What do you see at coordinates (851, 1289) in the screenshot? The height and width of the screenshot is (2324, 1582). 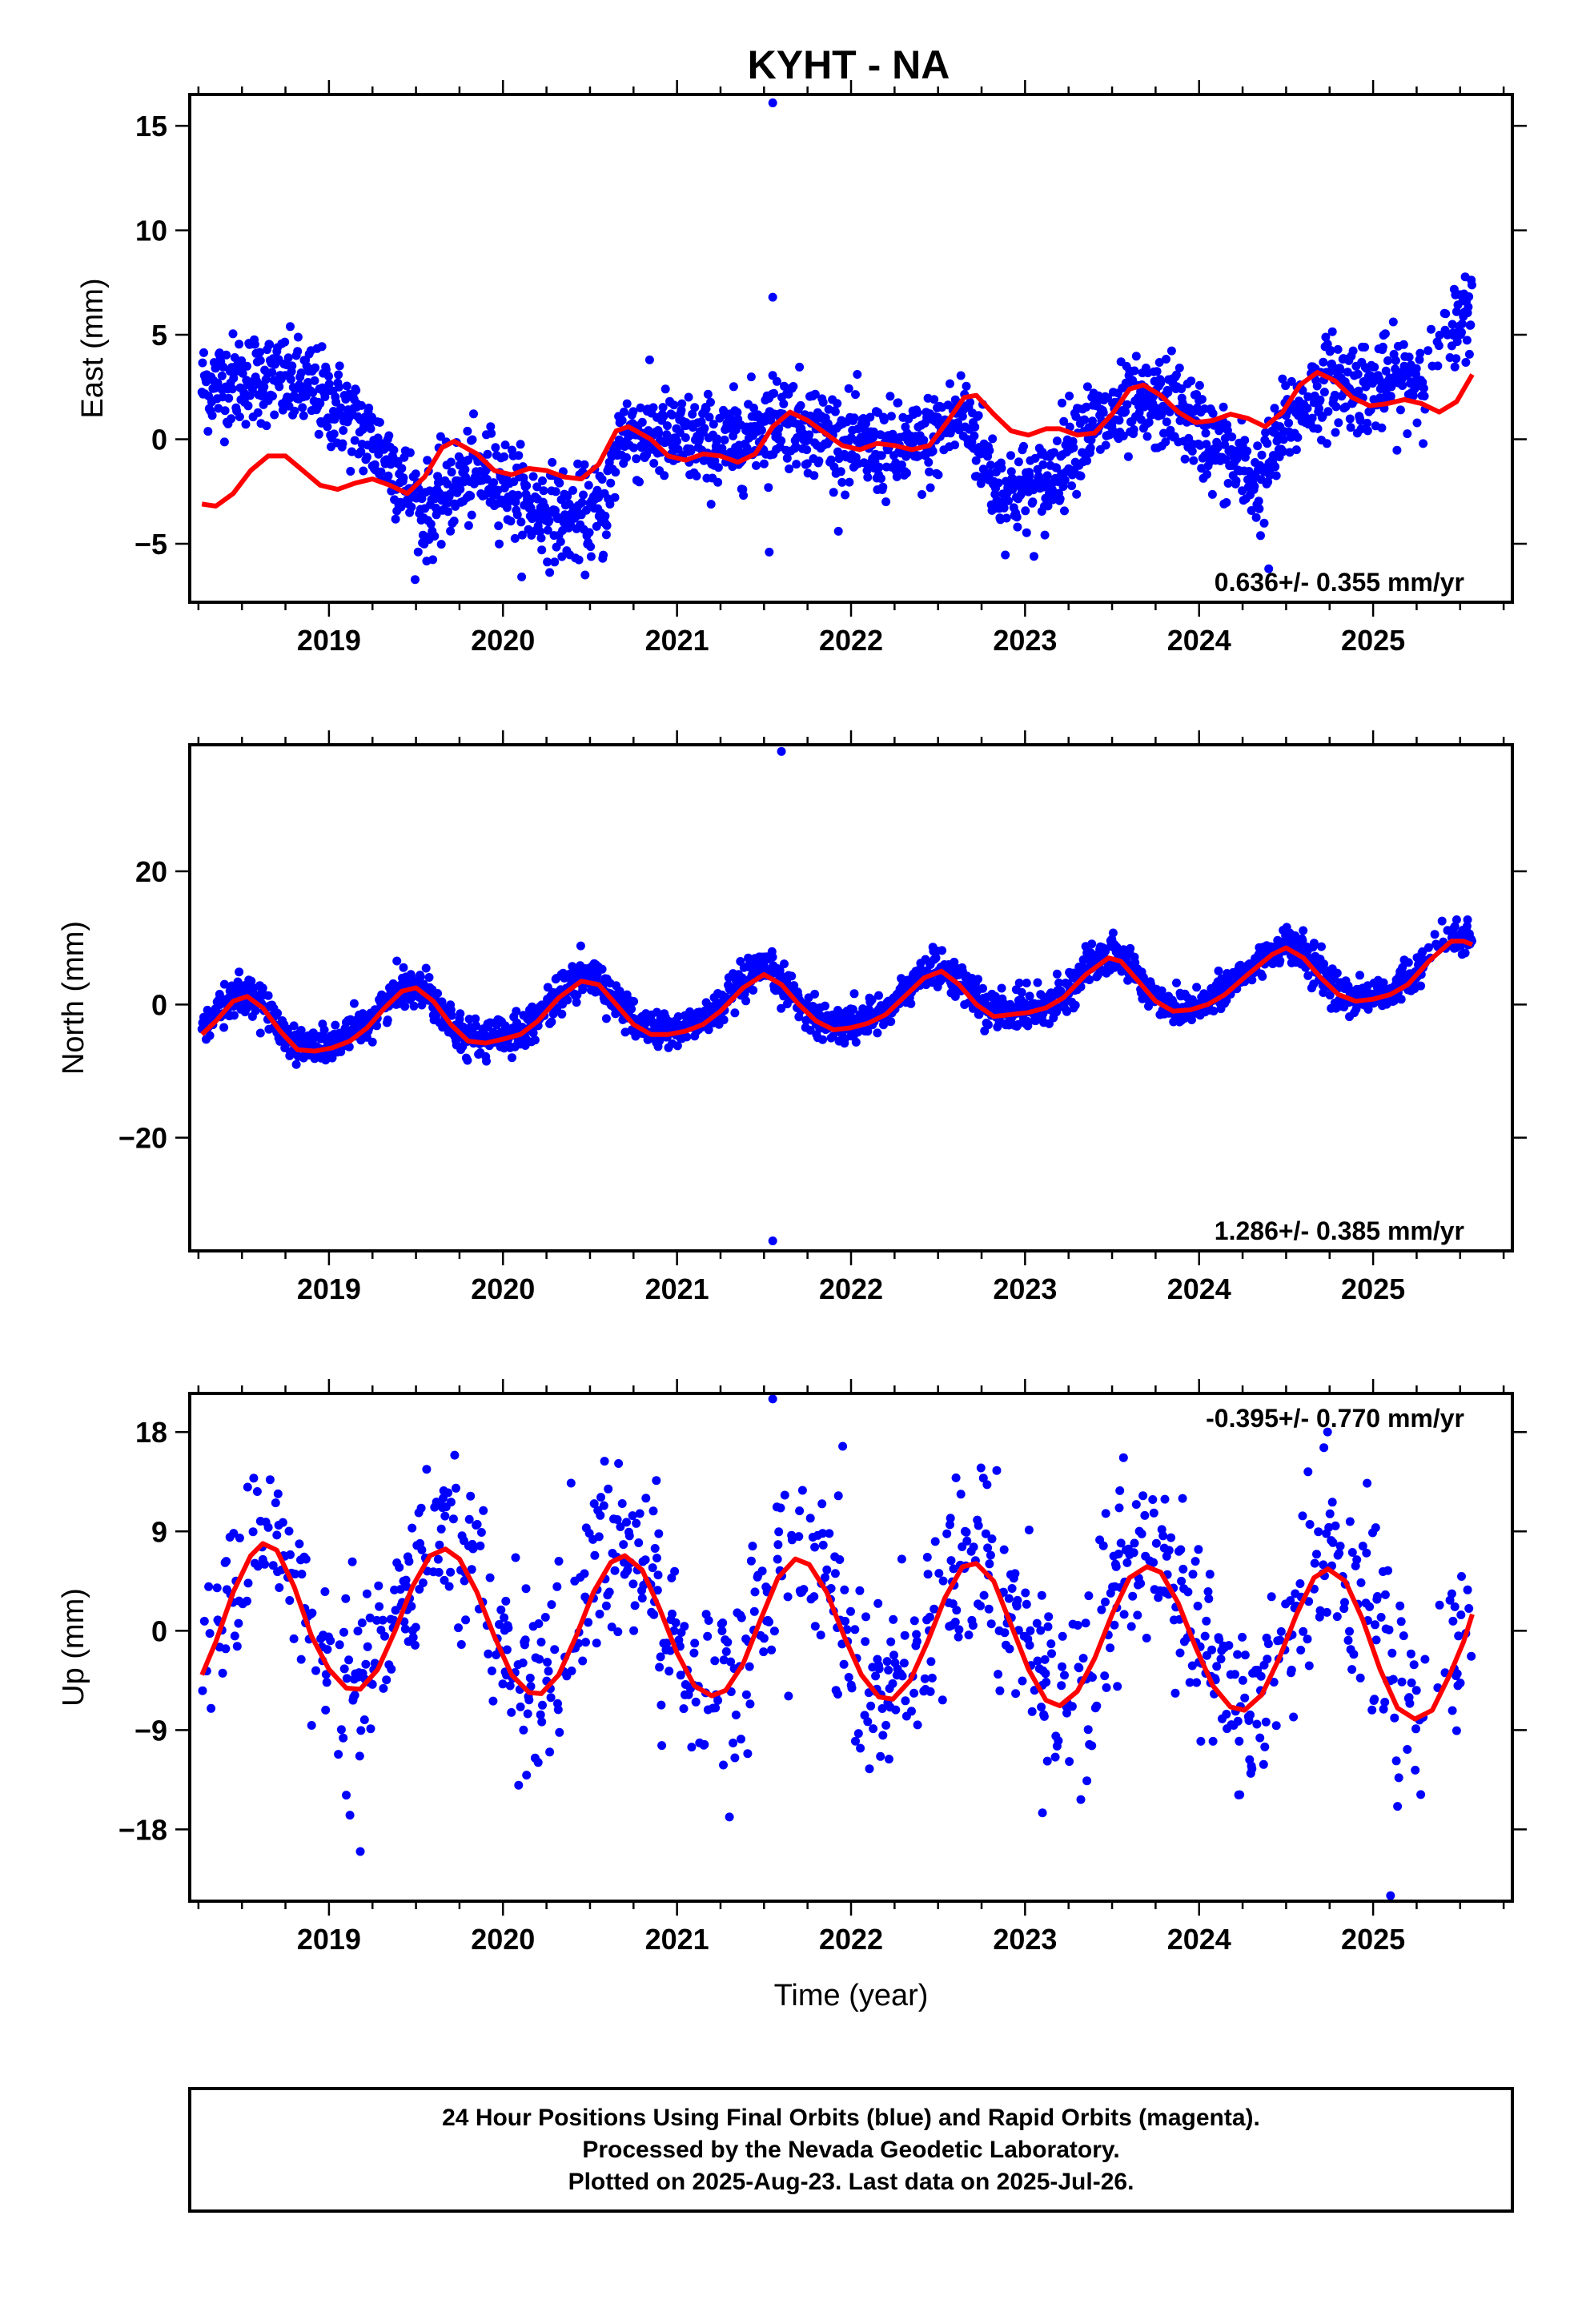 I see `x-tick-label: 2022` at bounding box center [851, 1289].